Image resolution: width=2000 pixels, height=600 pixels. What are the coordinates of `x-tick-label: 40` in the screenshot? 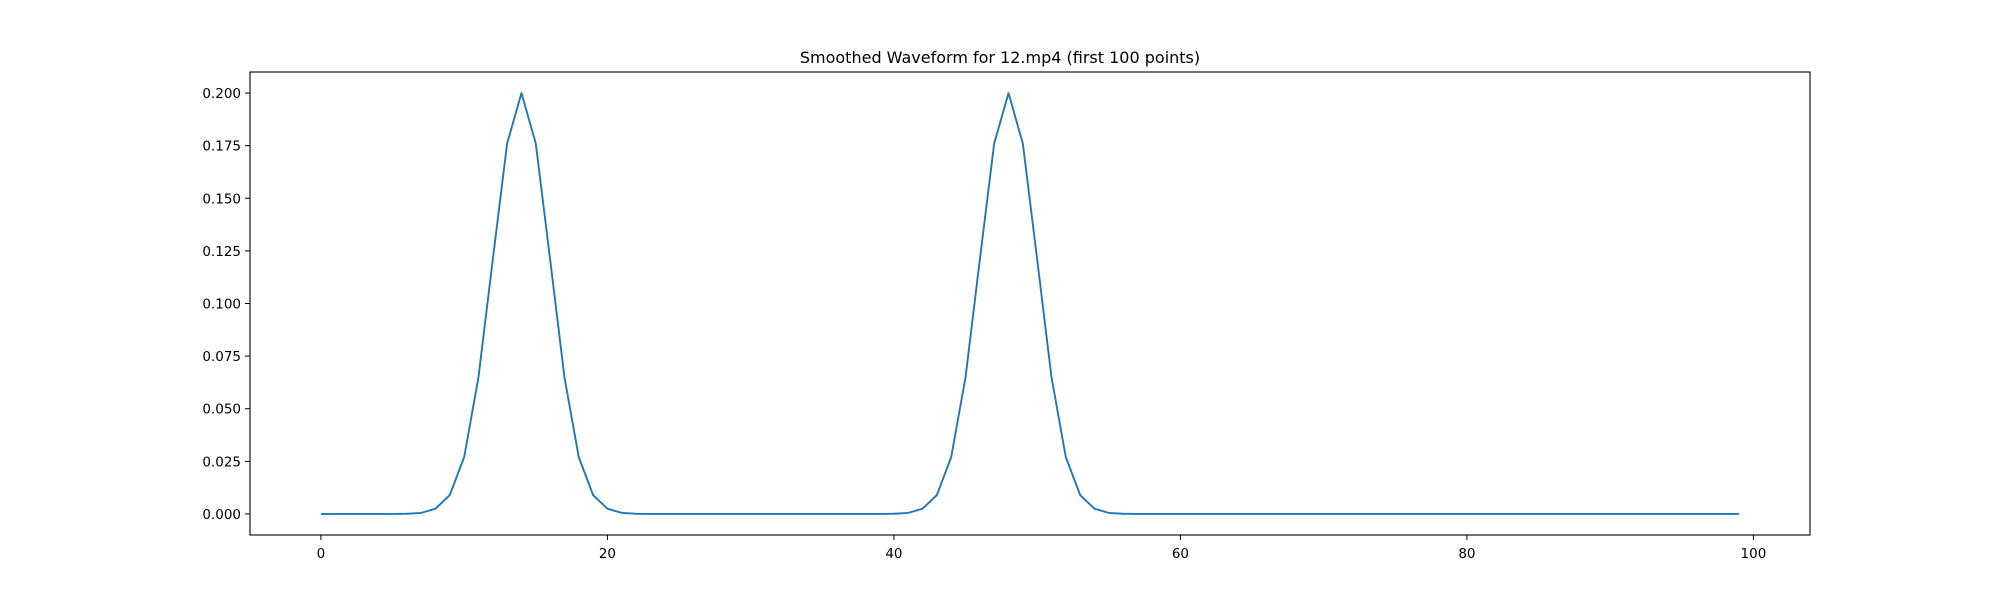 It's located at (893, 554).